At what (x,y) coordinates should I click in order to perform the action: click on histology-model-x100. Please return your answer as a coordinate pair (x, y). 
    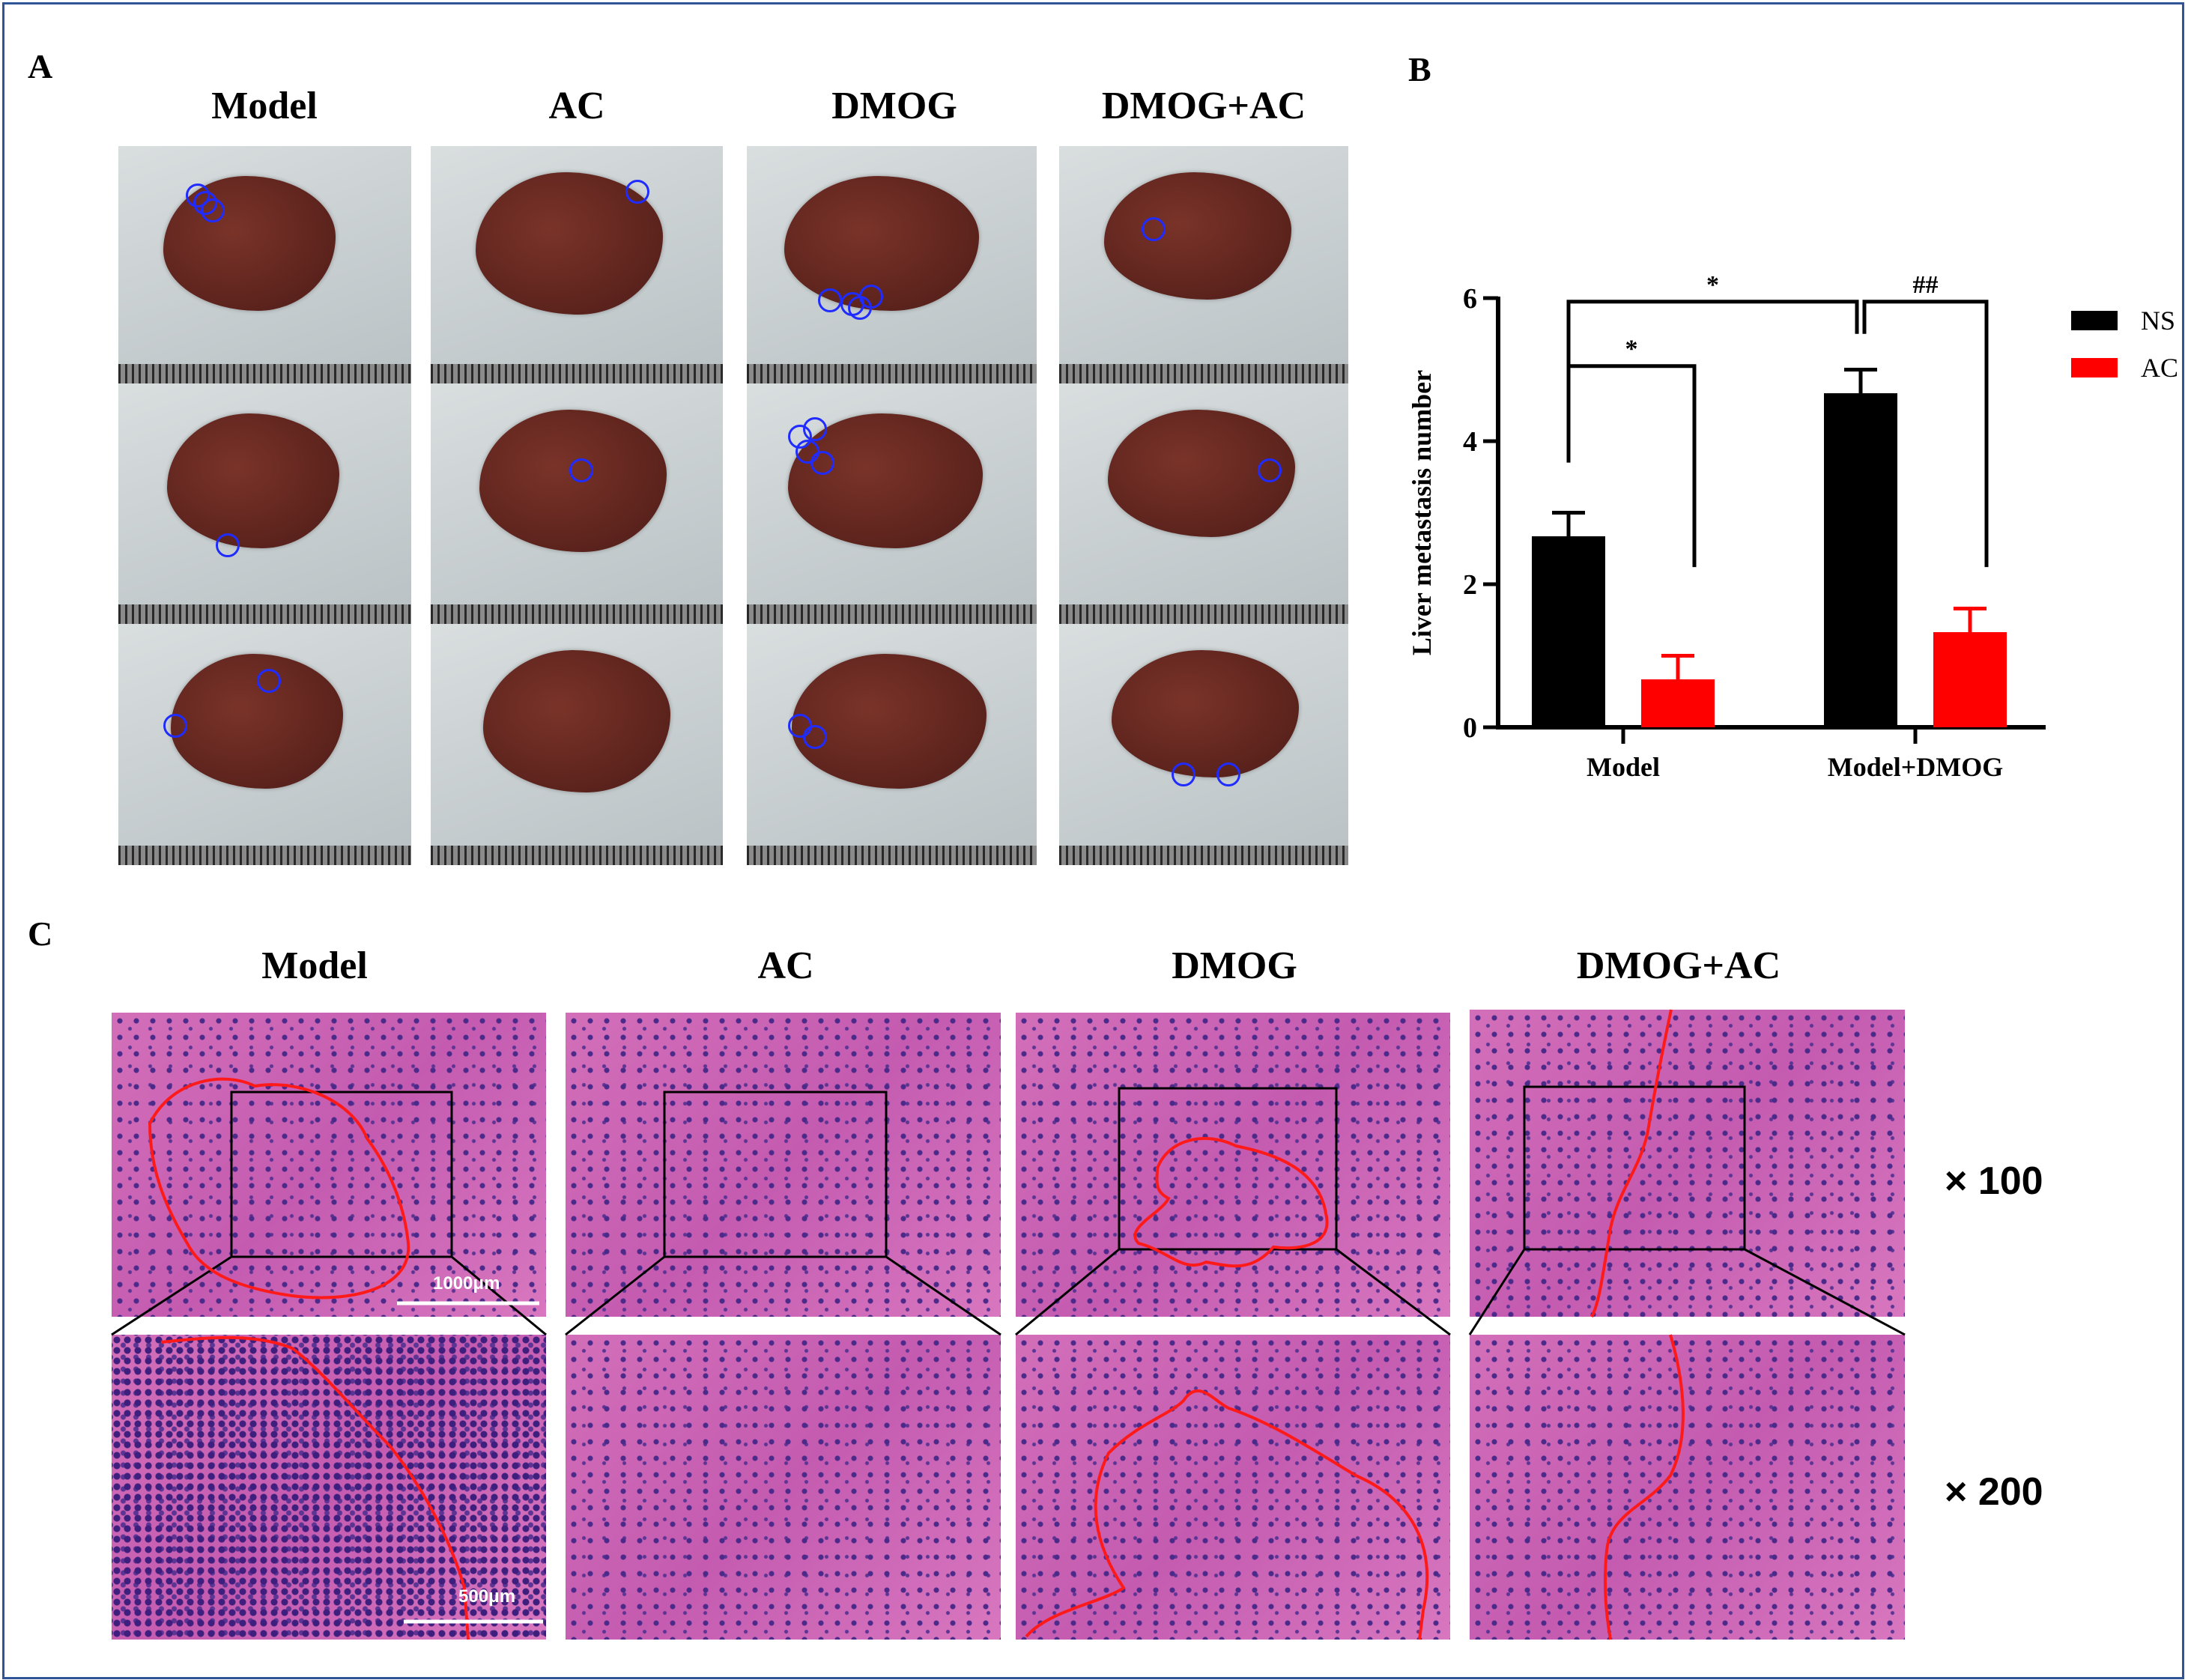
    Looking at the image, I should click on (329, 1165).